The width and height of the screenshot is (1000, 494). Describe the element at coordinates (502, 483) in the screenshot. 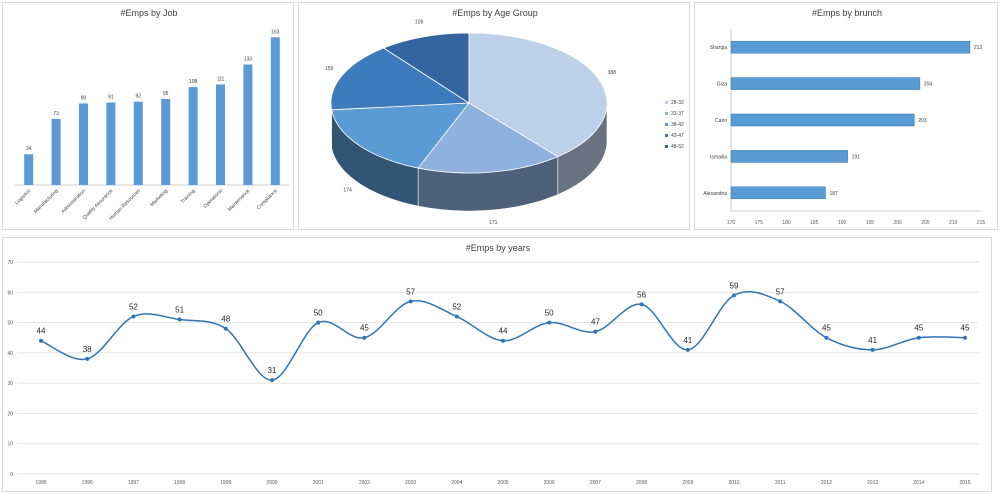

I see `years-x-tick-label: 2005` at that location.